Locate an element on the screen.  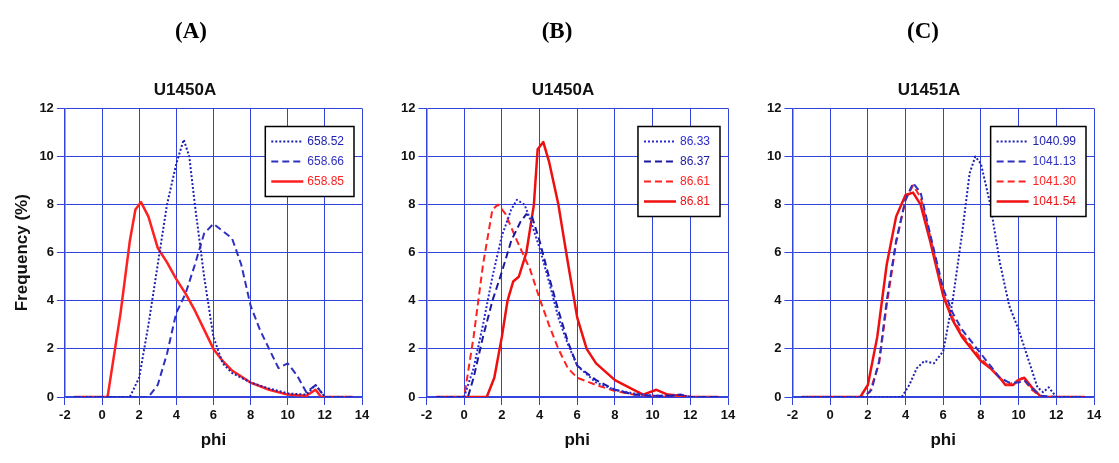
legend-label: 658.85 is located at coordinates (326, 180).